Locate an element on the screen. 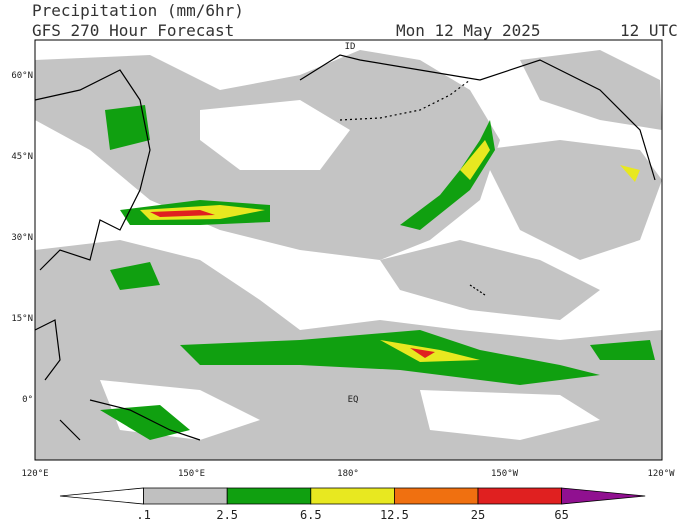 The width and height of the screenshot is (700, 525). colorbar-label: 6.5 is located at coordinates (311, 515).